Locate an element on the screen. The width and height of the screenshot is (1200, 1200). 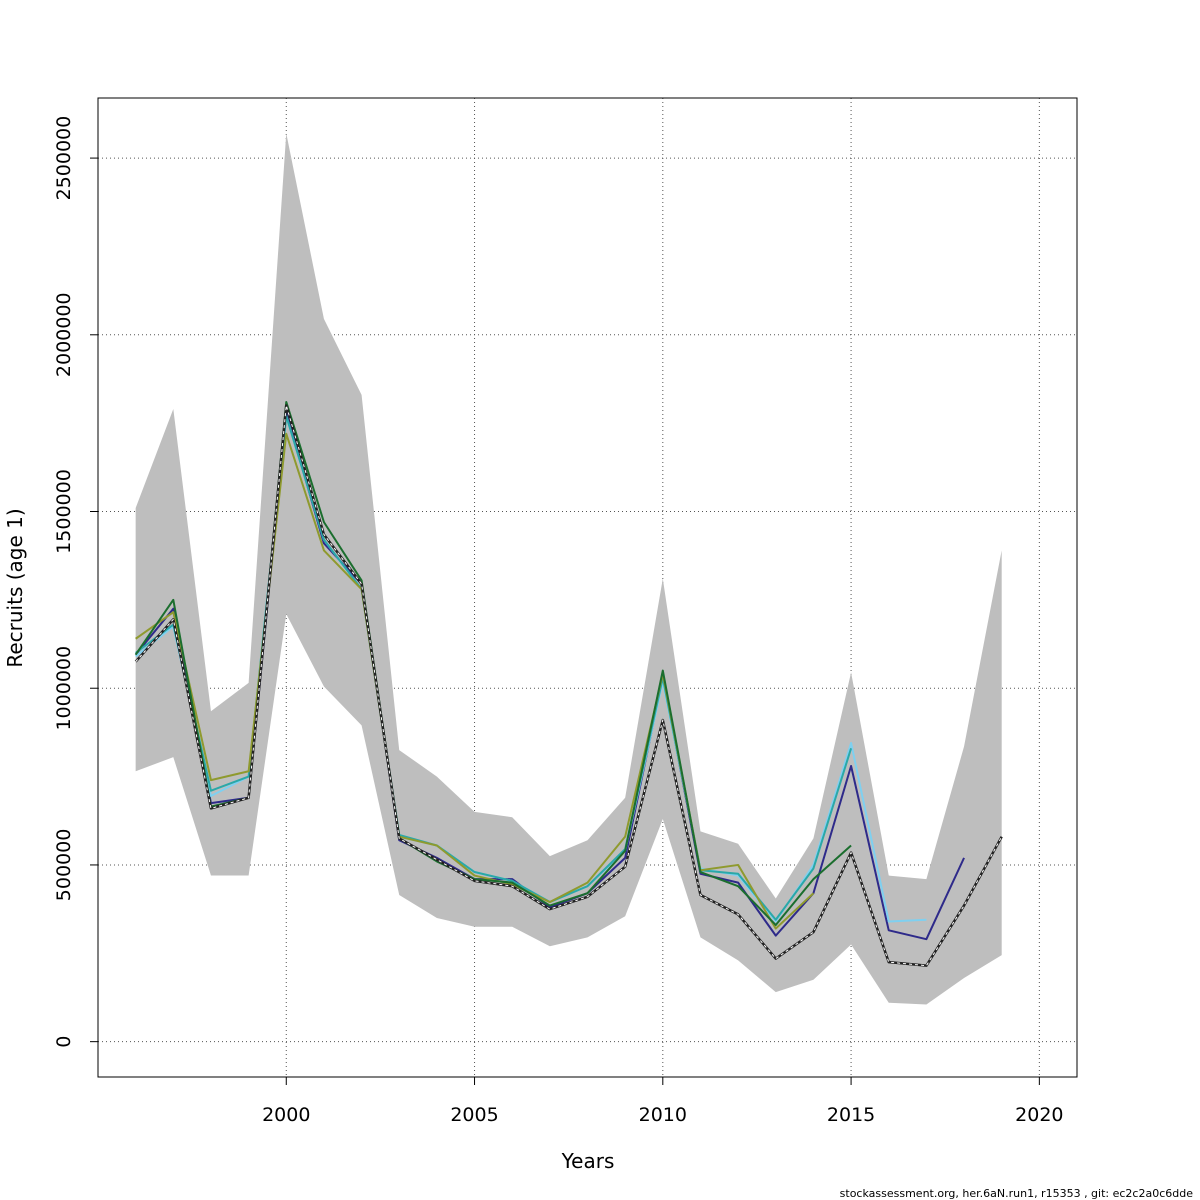
x-tick-label: 2000 is located at coordinates (286, 1115).